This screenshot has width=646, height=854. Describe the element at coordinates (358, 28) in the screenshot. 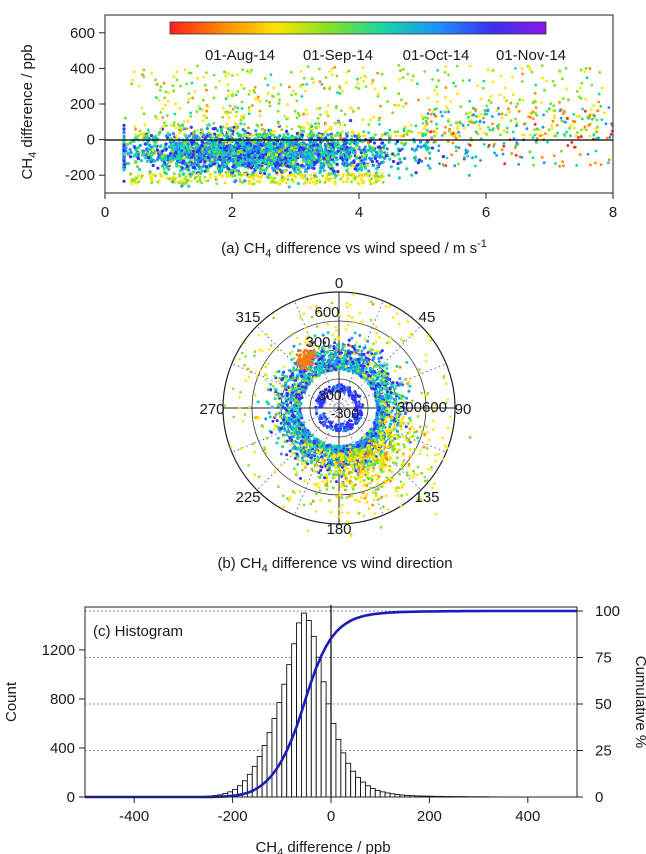

I see `panel-a-colorbar` at that location.